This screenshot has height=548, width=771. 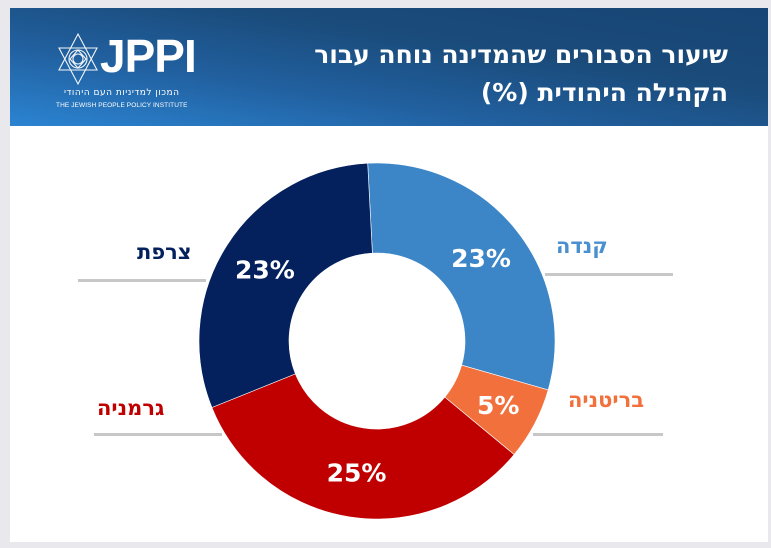 I want to click on data-label-france: 23%, so click(x=265, y=269).